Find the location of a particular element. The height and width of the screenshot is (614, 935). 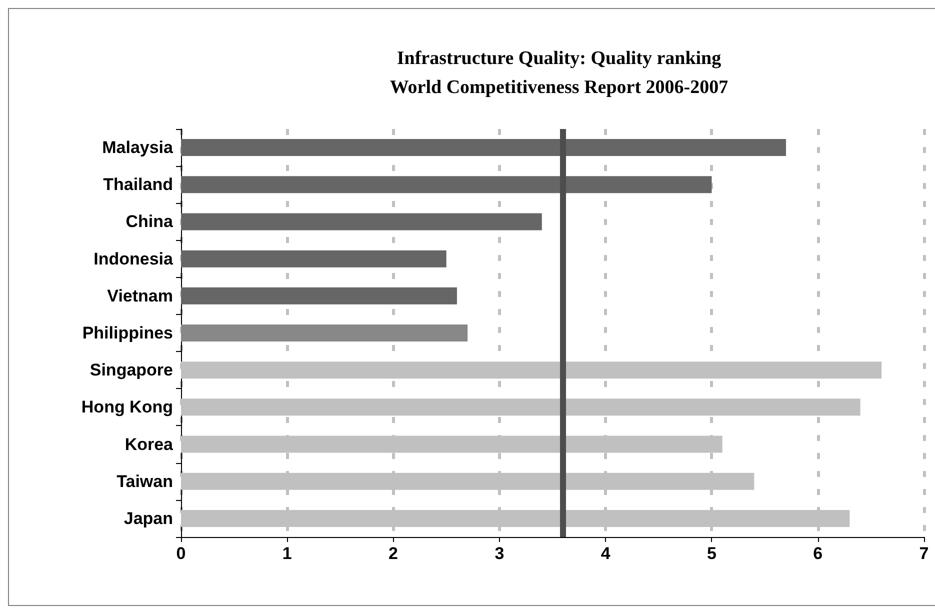

y-tick-label: Philippines is located at coordinates (127, 333).